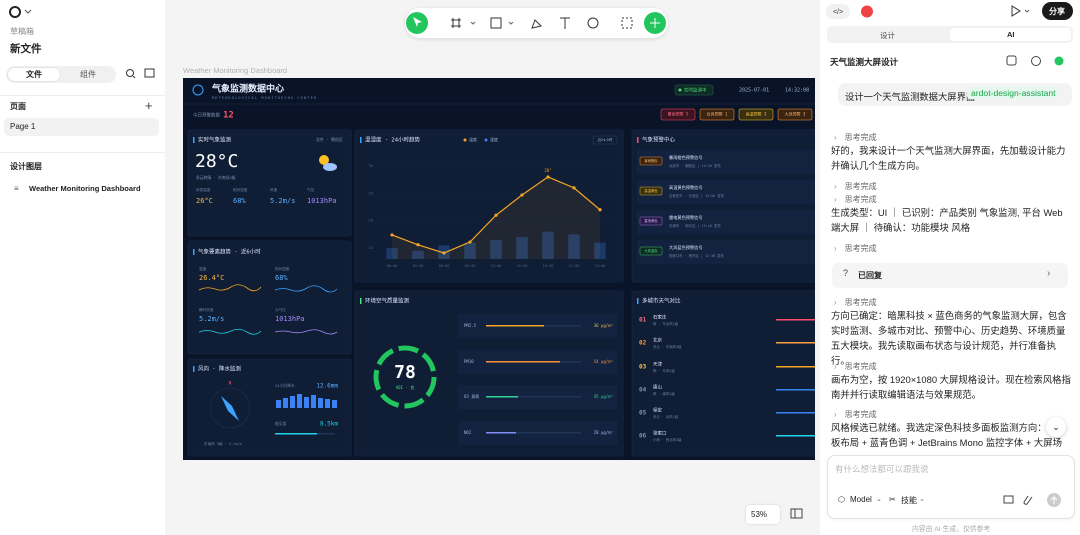 The height and width of the screenshot is (535, 1080). Describe the element at coordinates (657, 340) in the screenshot. I see `city-name: 北京` at that location.